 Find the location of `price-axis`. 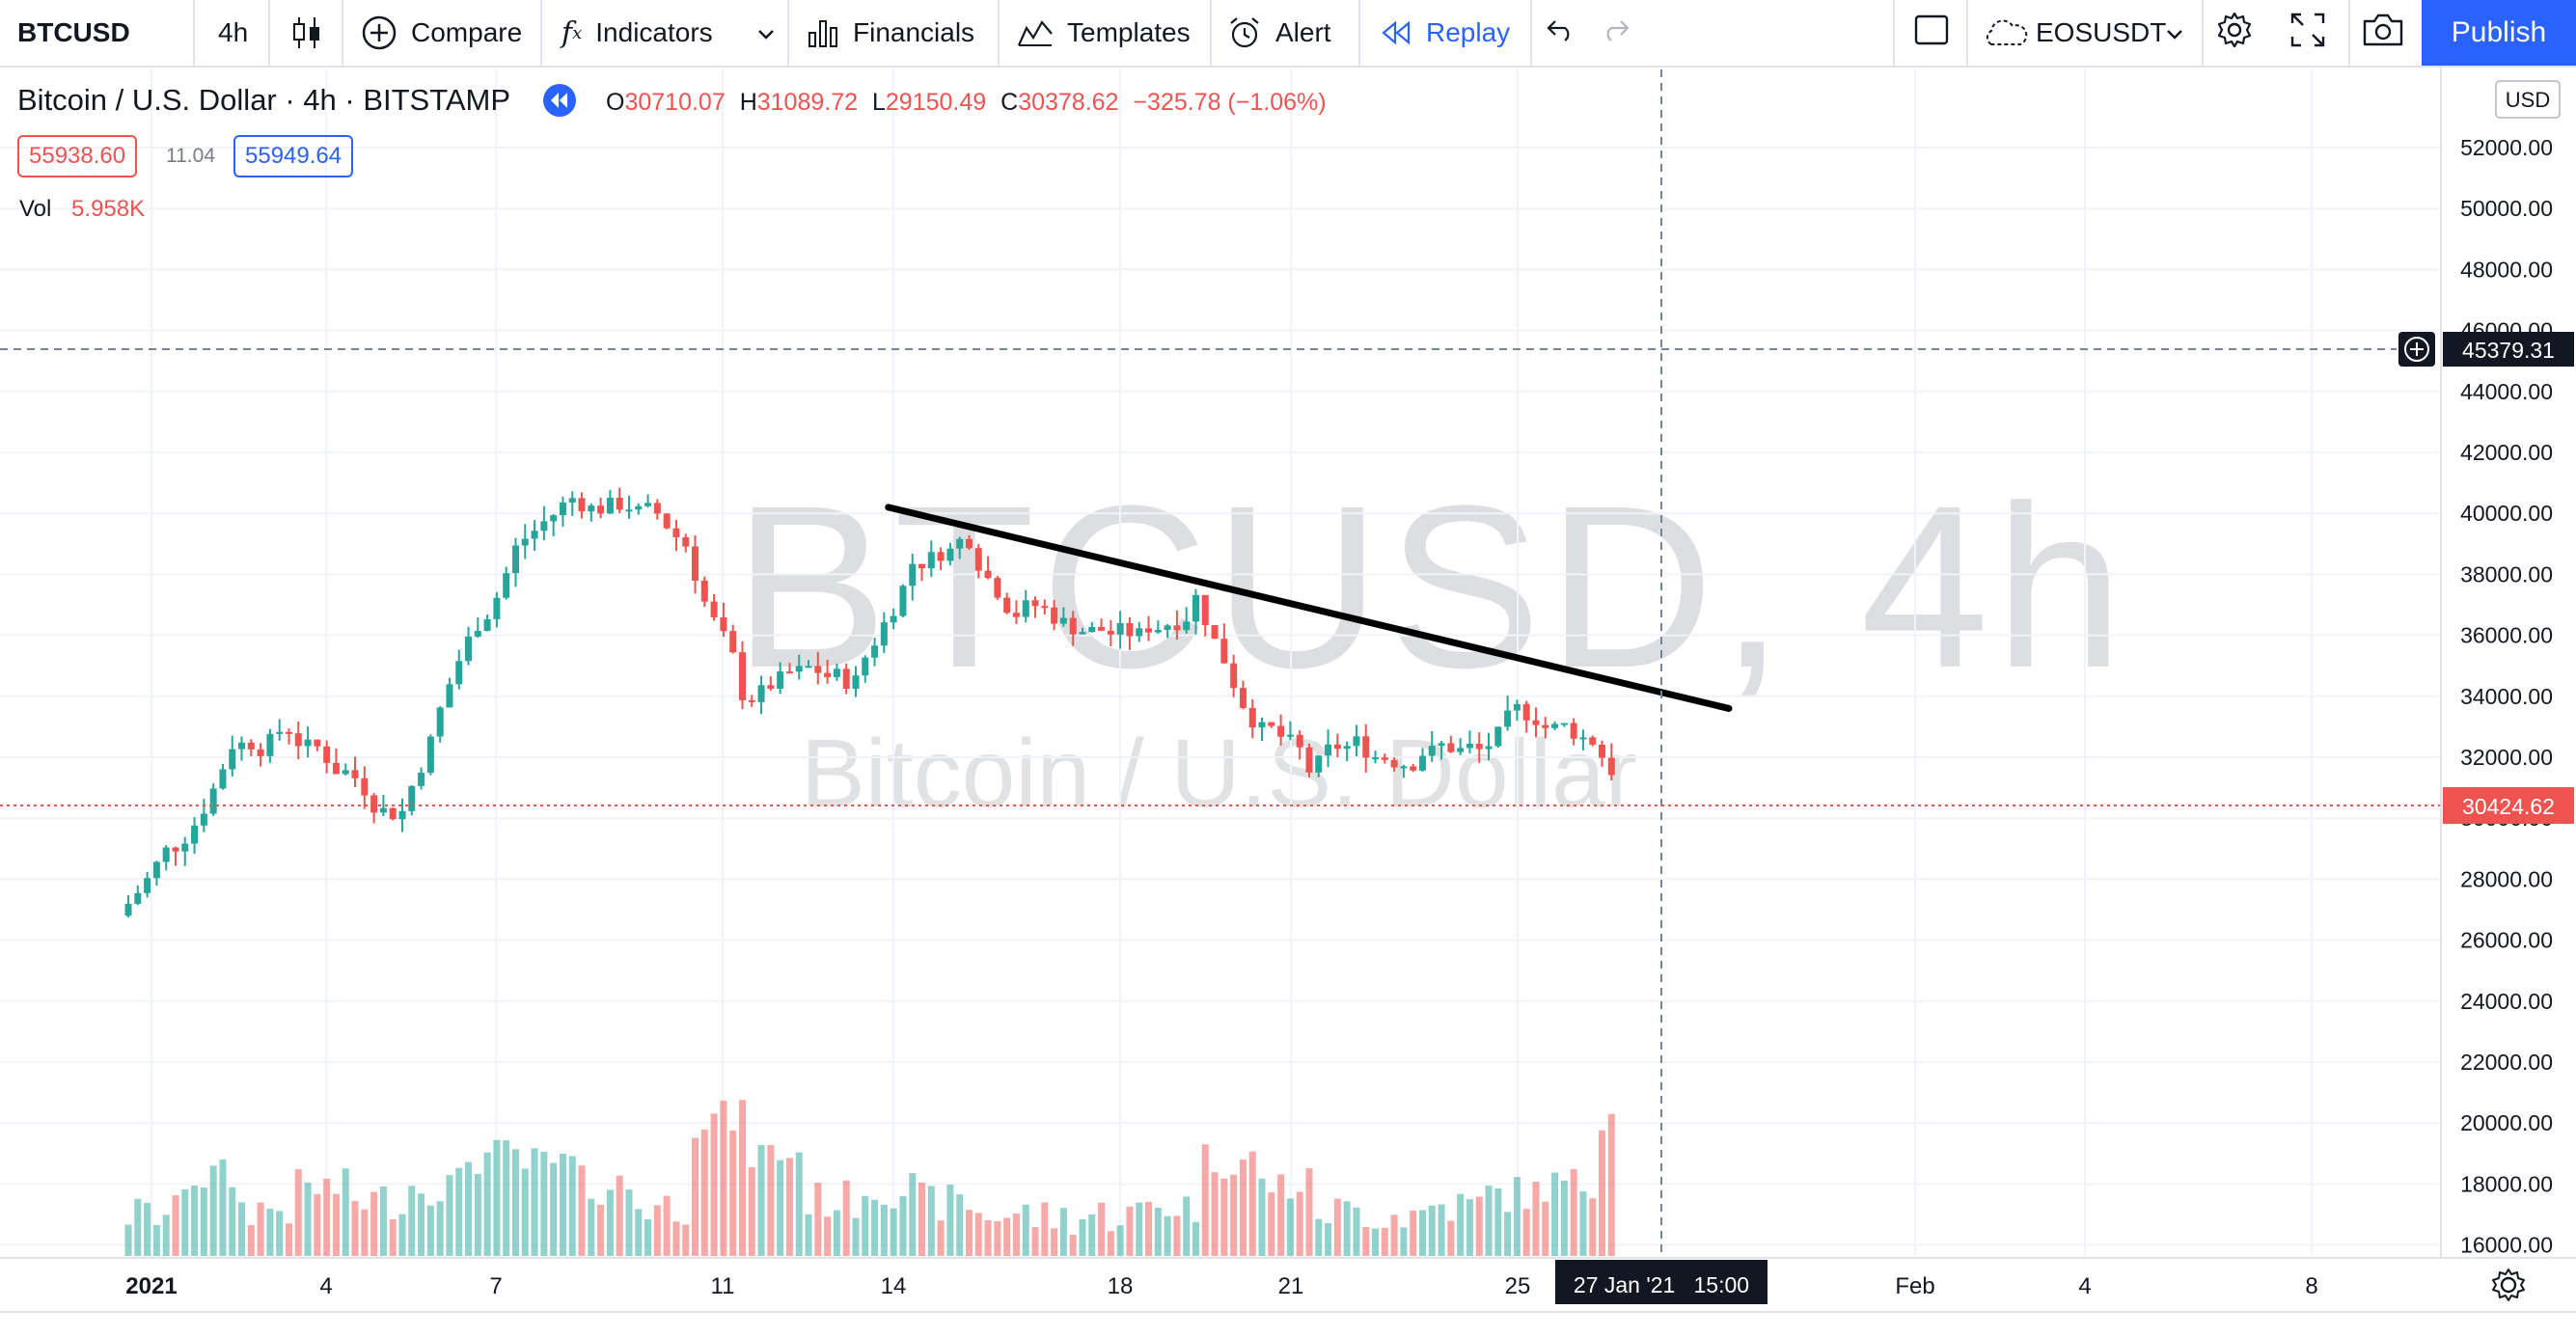

price-axis is located at coordinates (2509, 663).